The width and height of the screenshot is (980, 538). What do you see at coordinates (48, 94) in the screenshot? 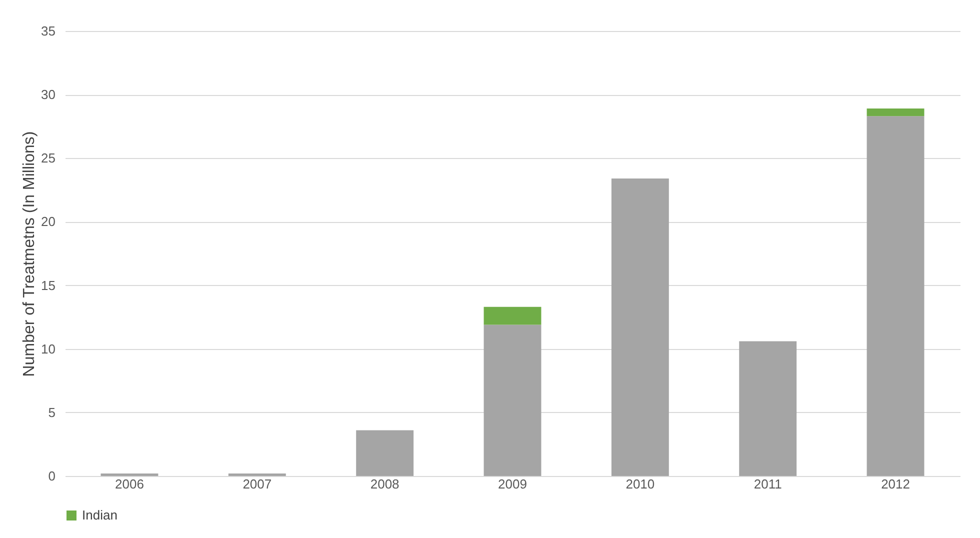
I see `y-tick-label: 30` at bounding box center [48, 94].